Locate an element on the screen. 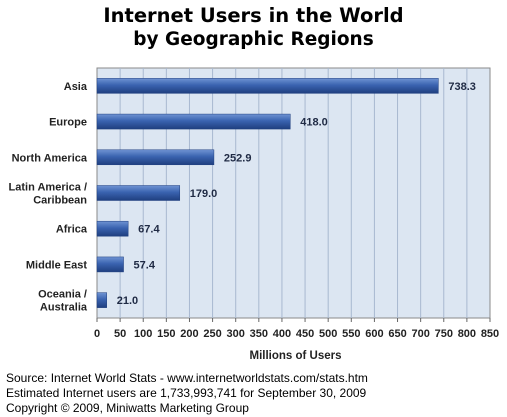  x-tick-label: 350 is located at coordinates (259, 334).